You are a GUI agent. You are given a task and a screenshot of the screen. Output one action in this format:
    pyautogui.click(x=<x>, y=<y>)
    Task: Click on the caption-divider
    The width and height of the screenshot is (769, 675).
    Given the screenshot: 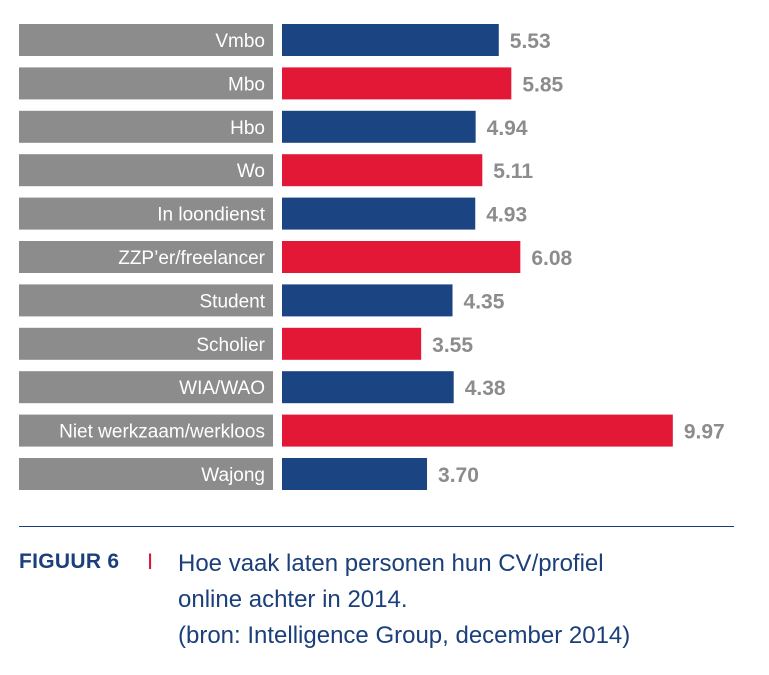 What is the action you would take?
    pyautogui.click(x=376, y=526)
    